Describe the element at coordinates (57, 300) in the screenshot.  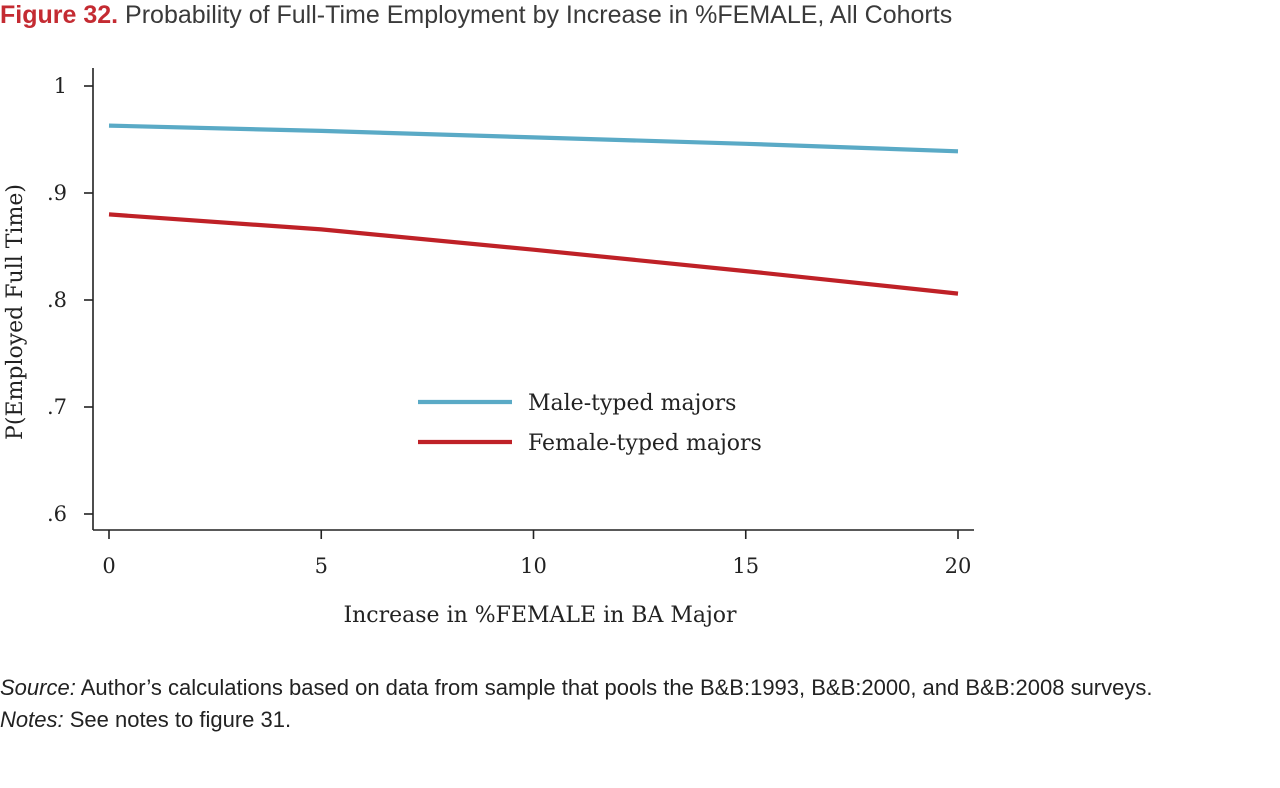
I see `y-tick-label: .8` at that location.